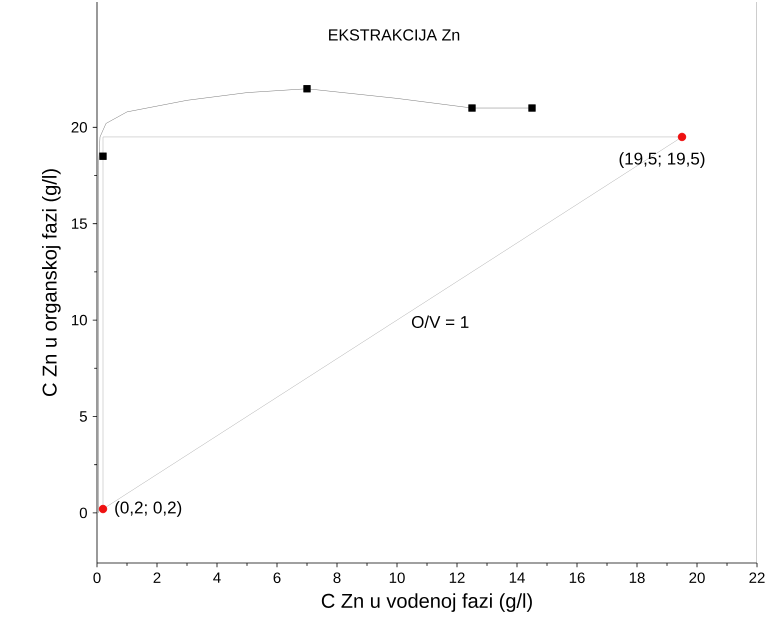 This screenshot has height=632, width=765. What do you see at coordinates (83, 513) in the screenshot?
I see `y-tick-label: 0` at bounding box center [83, 513].